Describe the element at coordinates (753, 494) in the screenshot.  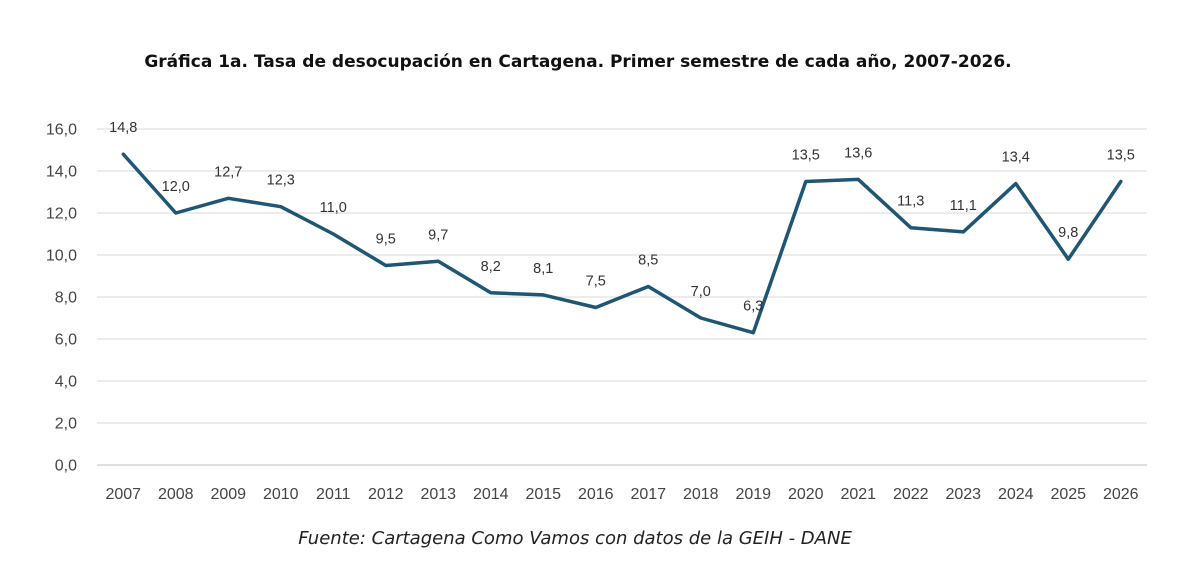
I see `x-tick-label: 2019` at that location.